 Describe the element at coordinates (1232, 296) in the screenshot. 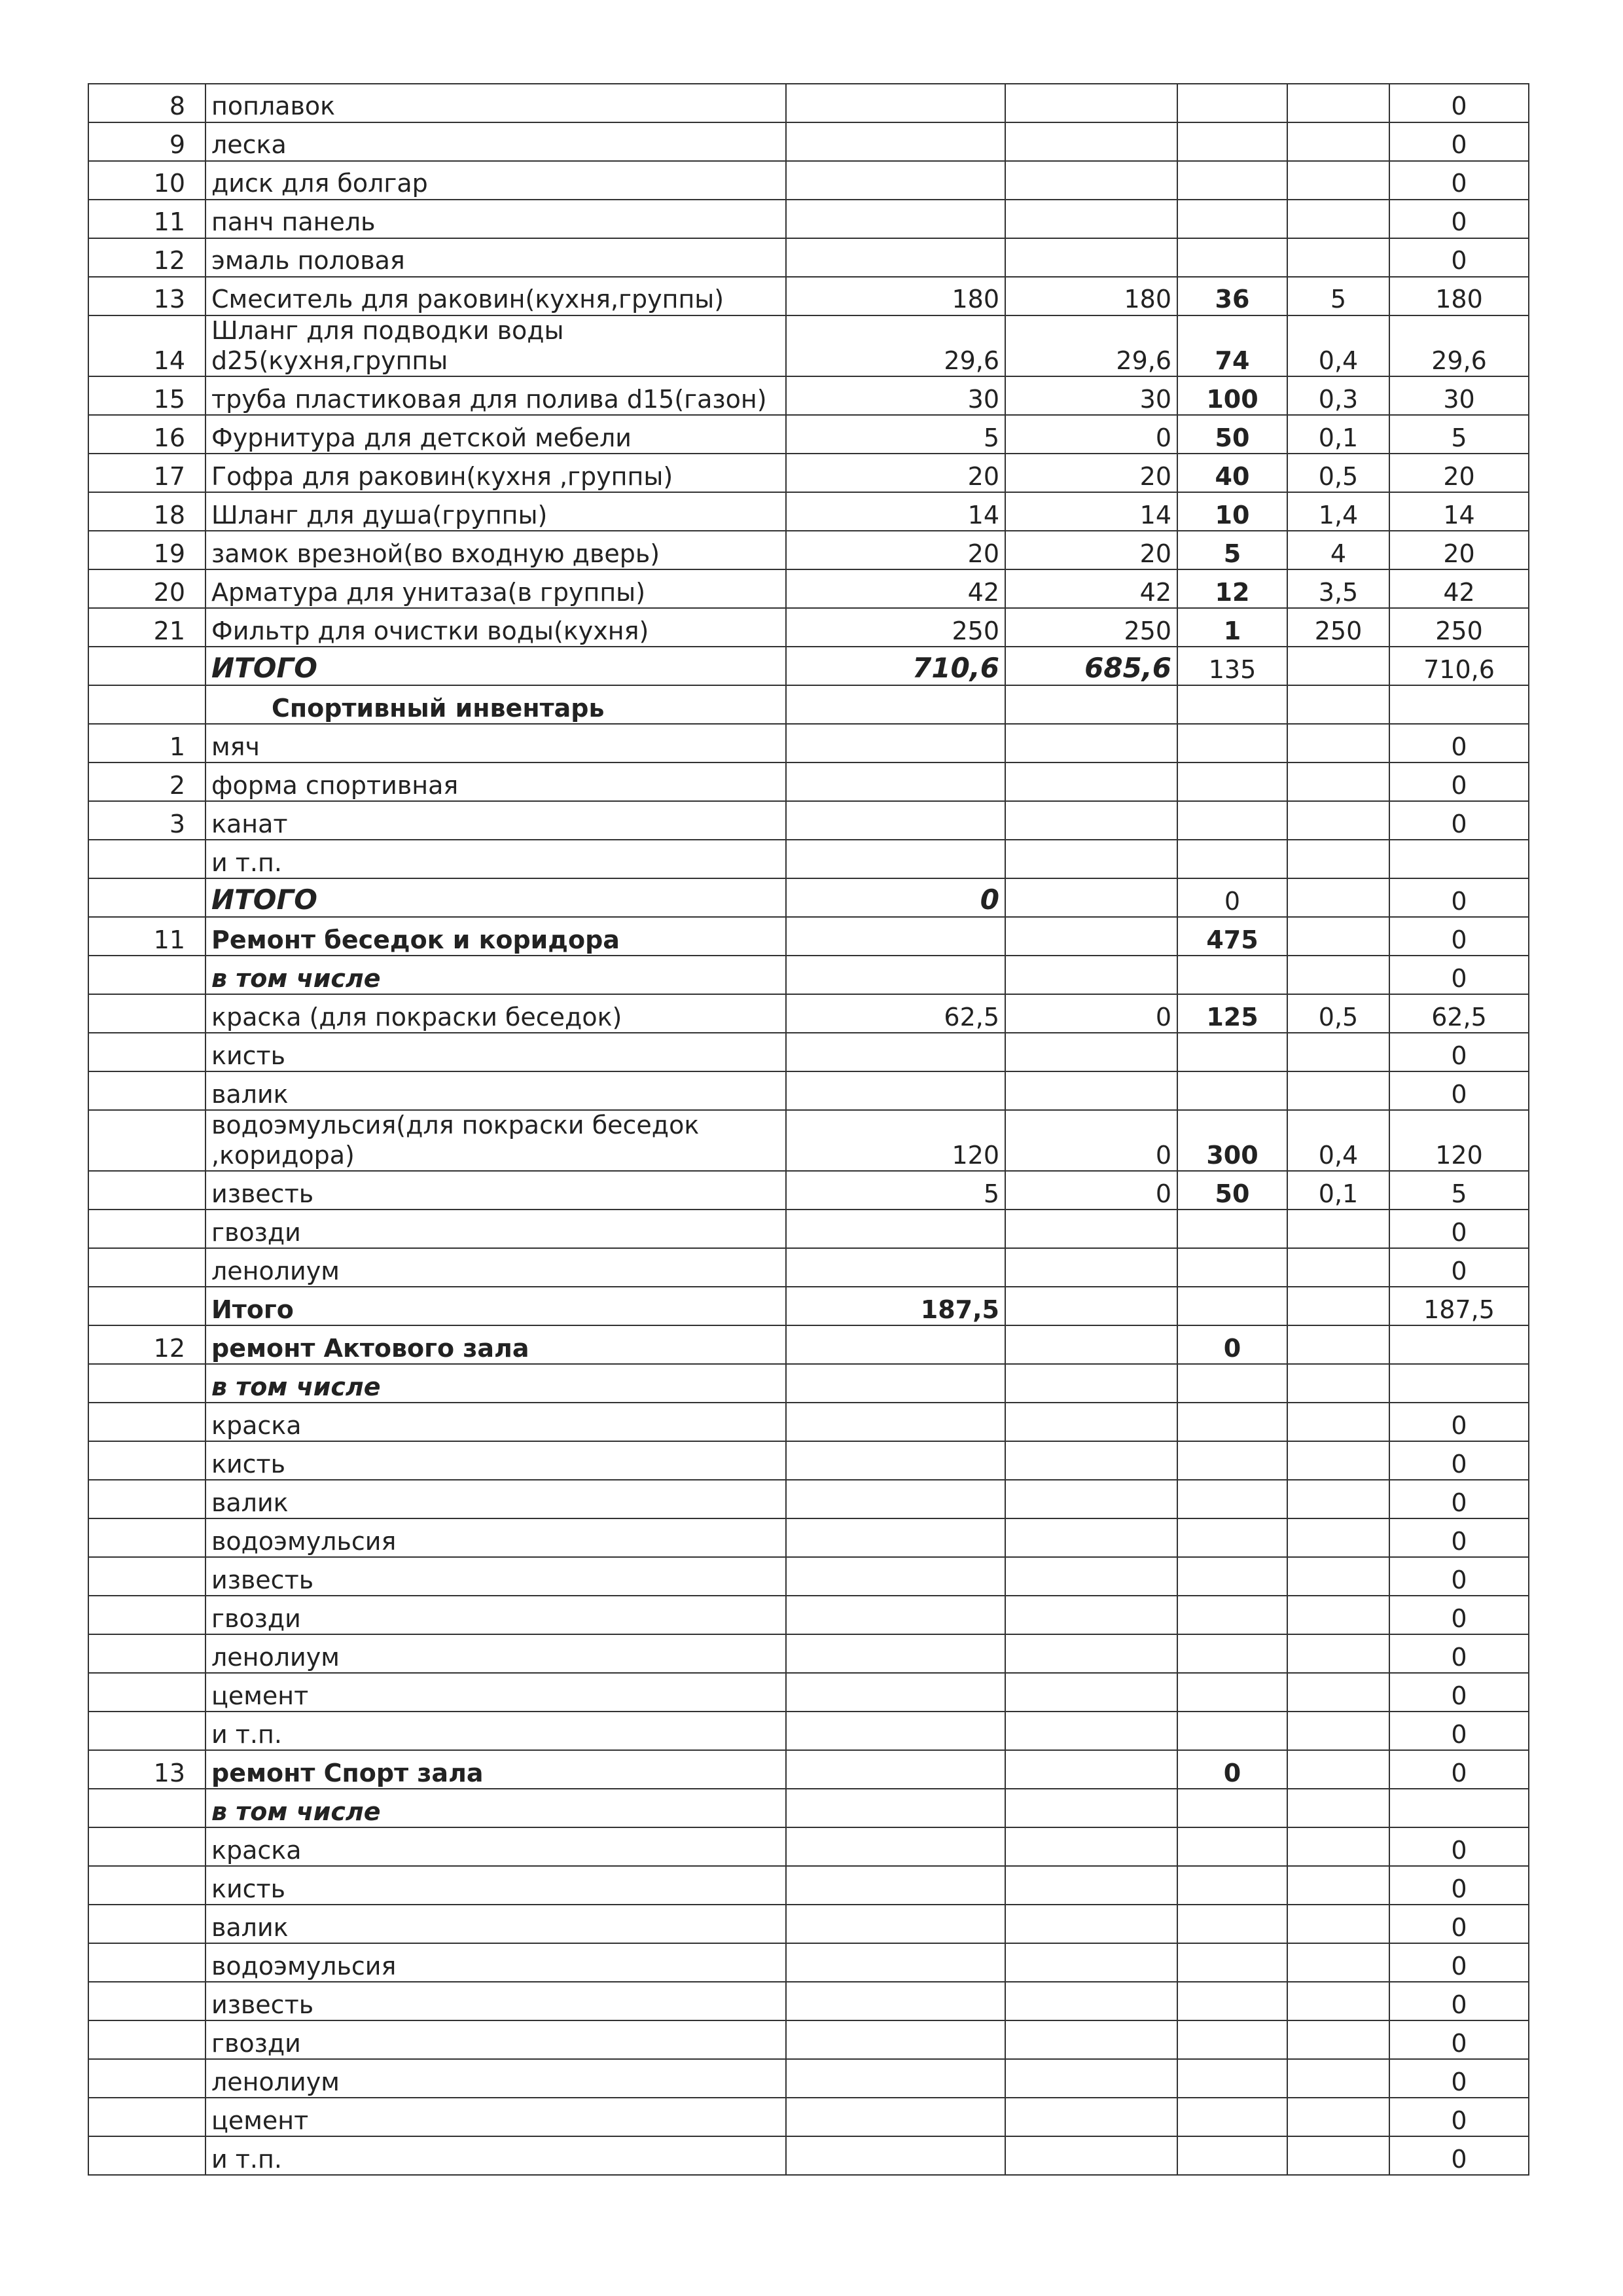

I see `table-cell: 36` at that location.